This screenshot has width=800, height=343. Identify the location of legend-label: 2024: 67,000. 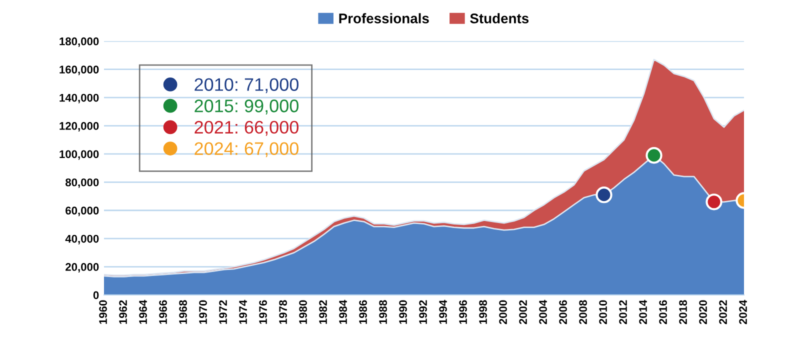
(246, 150).